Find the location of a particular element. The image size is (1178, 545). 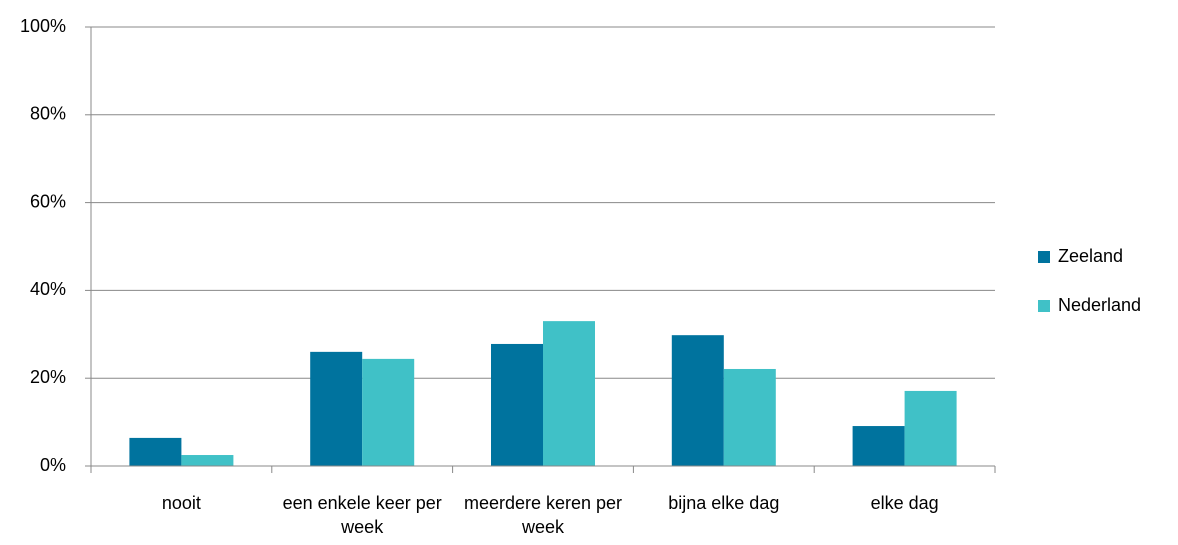

legend-label: Zeeland is located at coordinates (1090, 256).